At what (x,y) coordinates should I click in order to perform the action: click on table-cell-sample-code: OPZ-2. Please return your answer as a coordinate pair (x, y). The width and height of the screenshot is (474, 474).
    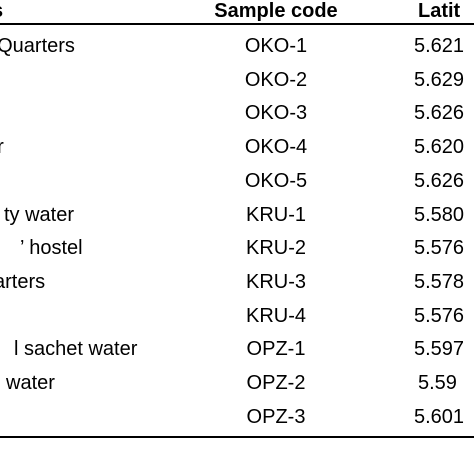
    Looking at the image, I should click on (276, 383).